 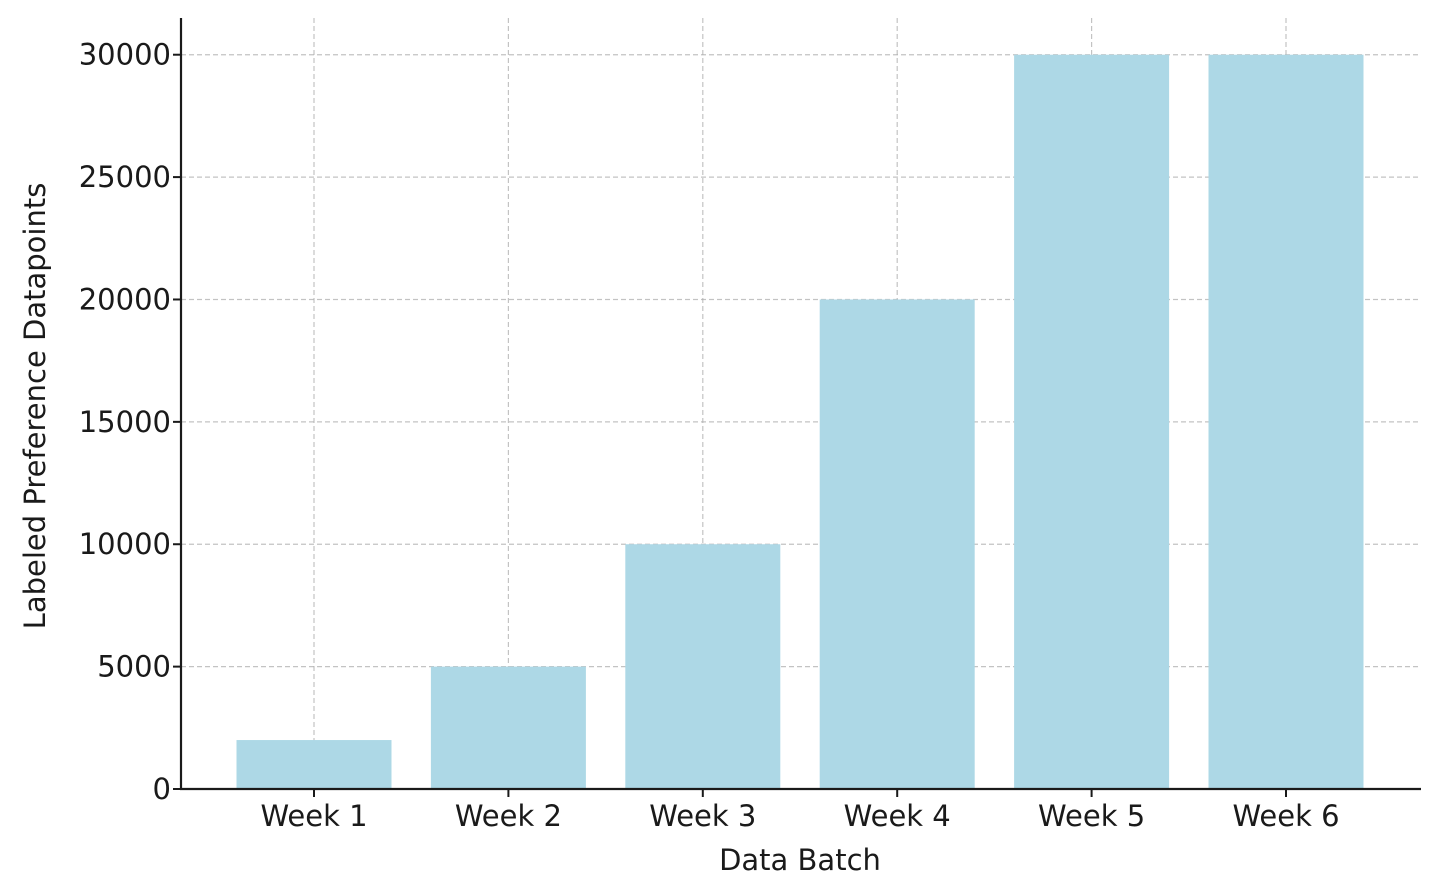 I want to click on x-tick-label: Week 5, so click(x=1091, y=816).